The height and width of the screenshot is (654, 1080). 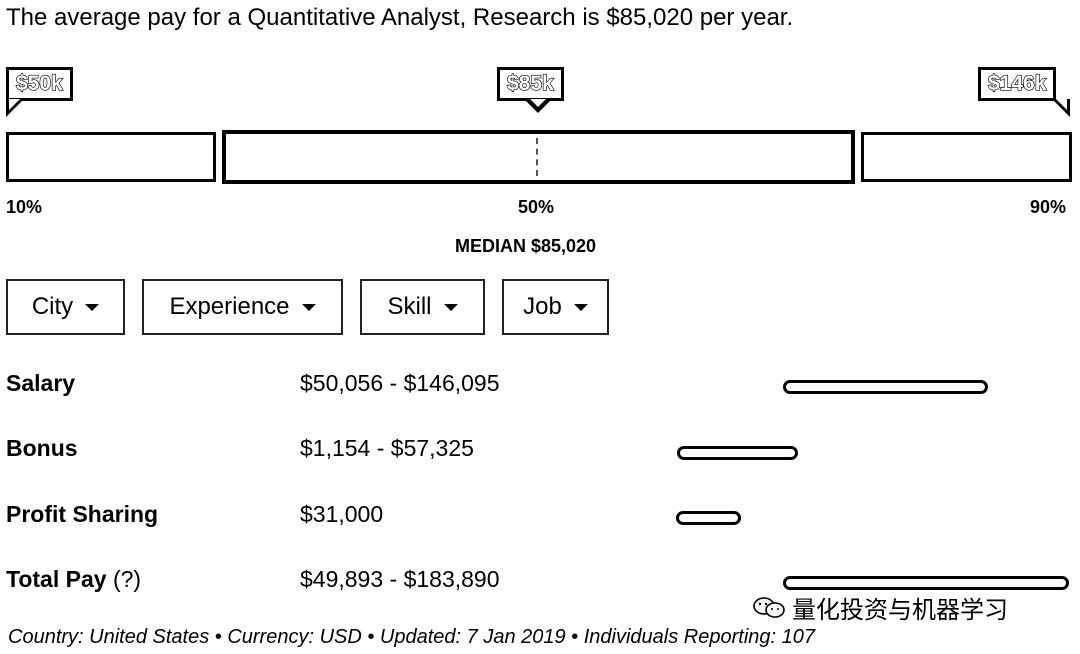 I want to click on filter-experience-dropdown: Experience, so click(x=242, y=307).